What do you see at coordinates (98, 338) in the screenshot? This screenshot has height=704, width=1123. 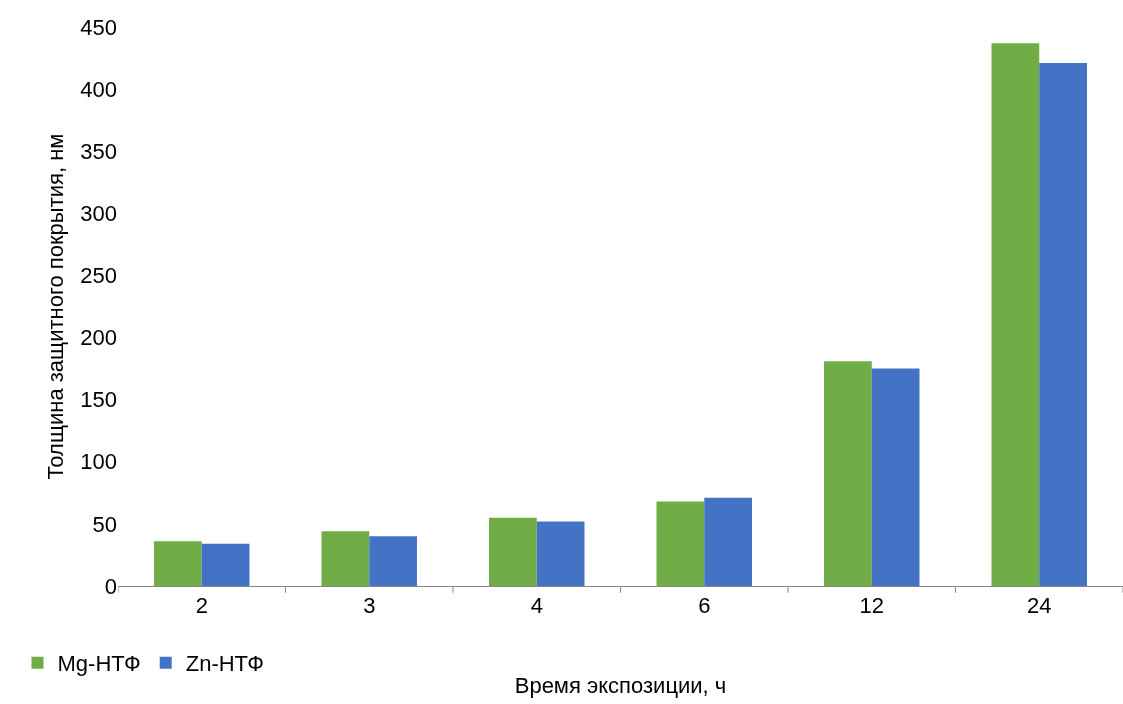 I see `y-tick-label: 200` at bounding box center [98, 338].